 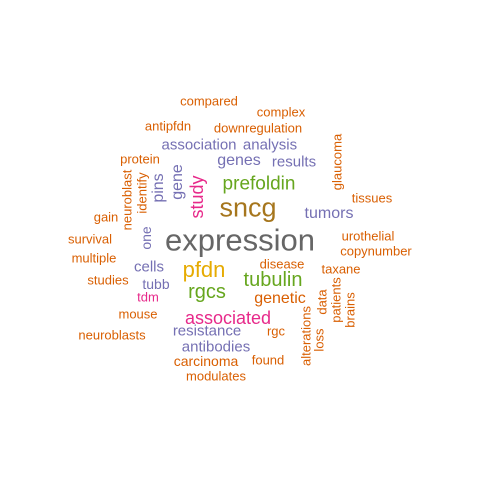 I want to click on word-glaucoma: glaucoma, so click(x=337, y=162).